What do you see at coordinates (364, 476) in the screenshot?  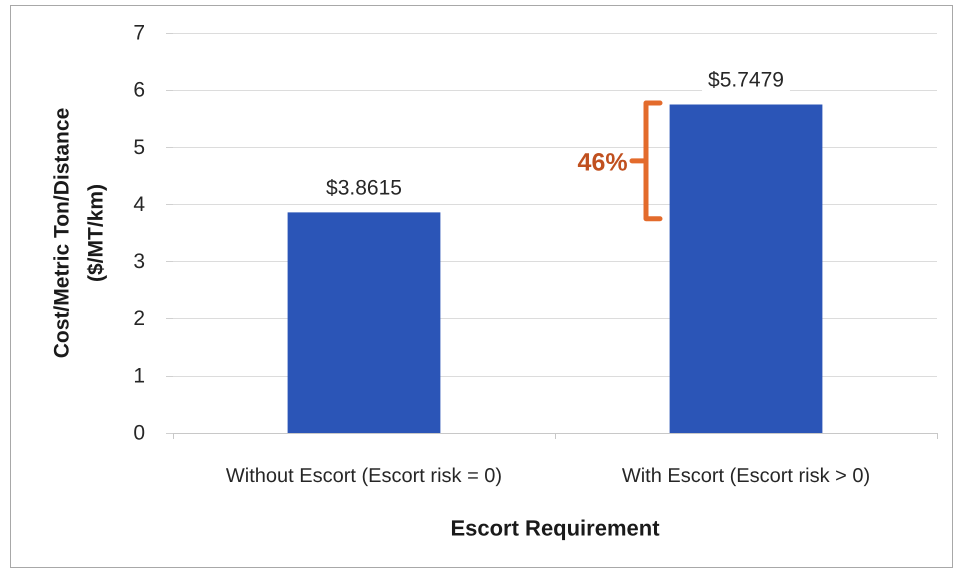 I see `x-tick-label: Without Escort (Escort risk = 0)` at bounding box center [364, 476].